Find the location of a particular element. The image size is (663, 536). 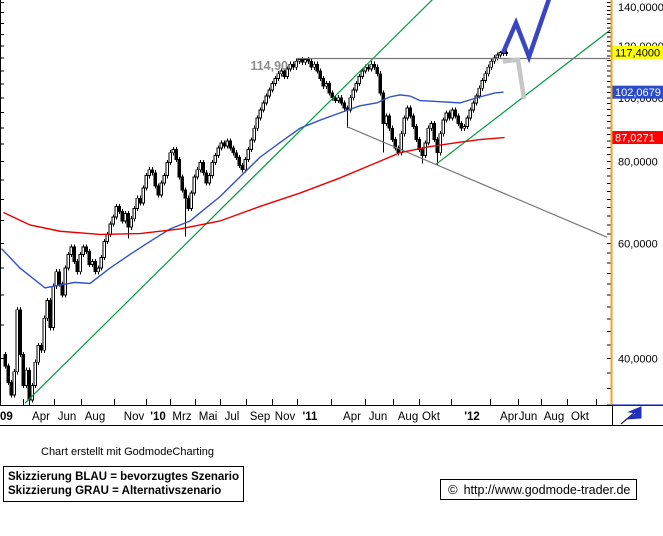

x-axis-label: '10 is located at coordinates (158, 417).